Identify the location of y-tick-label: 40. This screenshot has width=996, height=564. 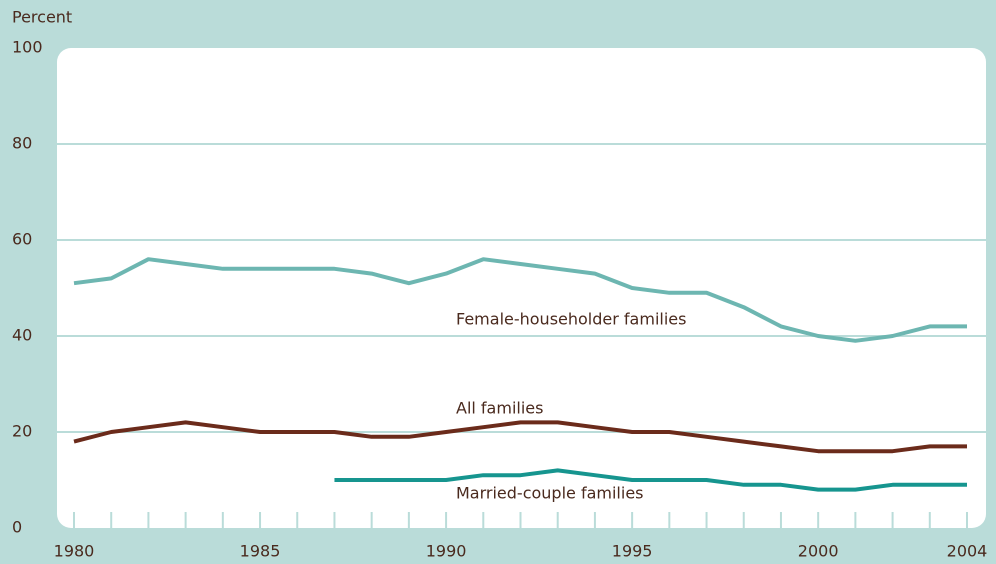
(22, 335).